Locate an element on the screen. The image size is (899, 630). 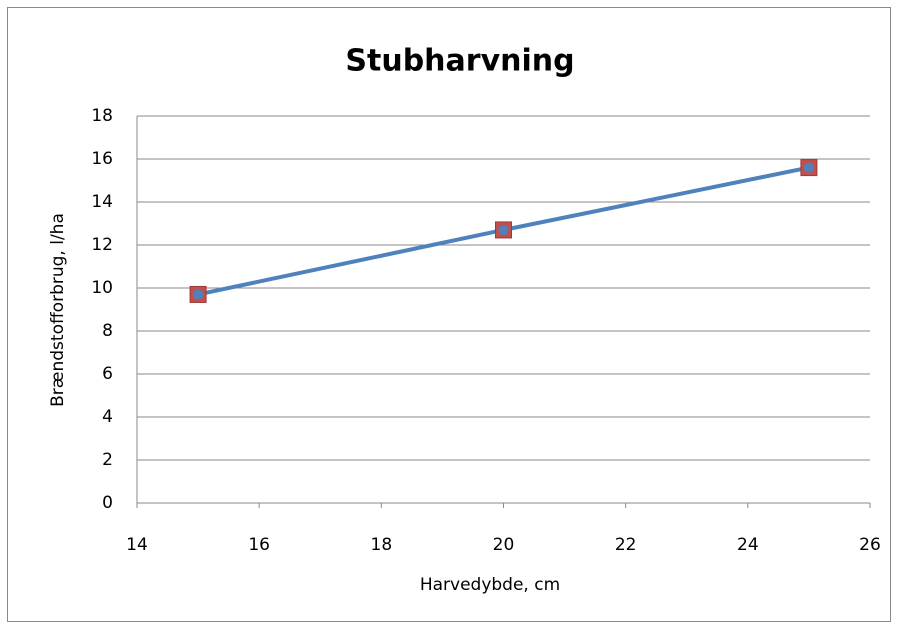
x-tick-label: 18 is located at coordinates (382, 545).